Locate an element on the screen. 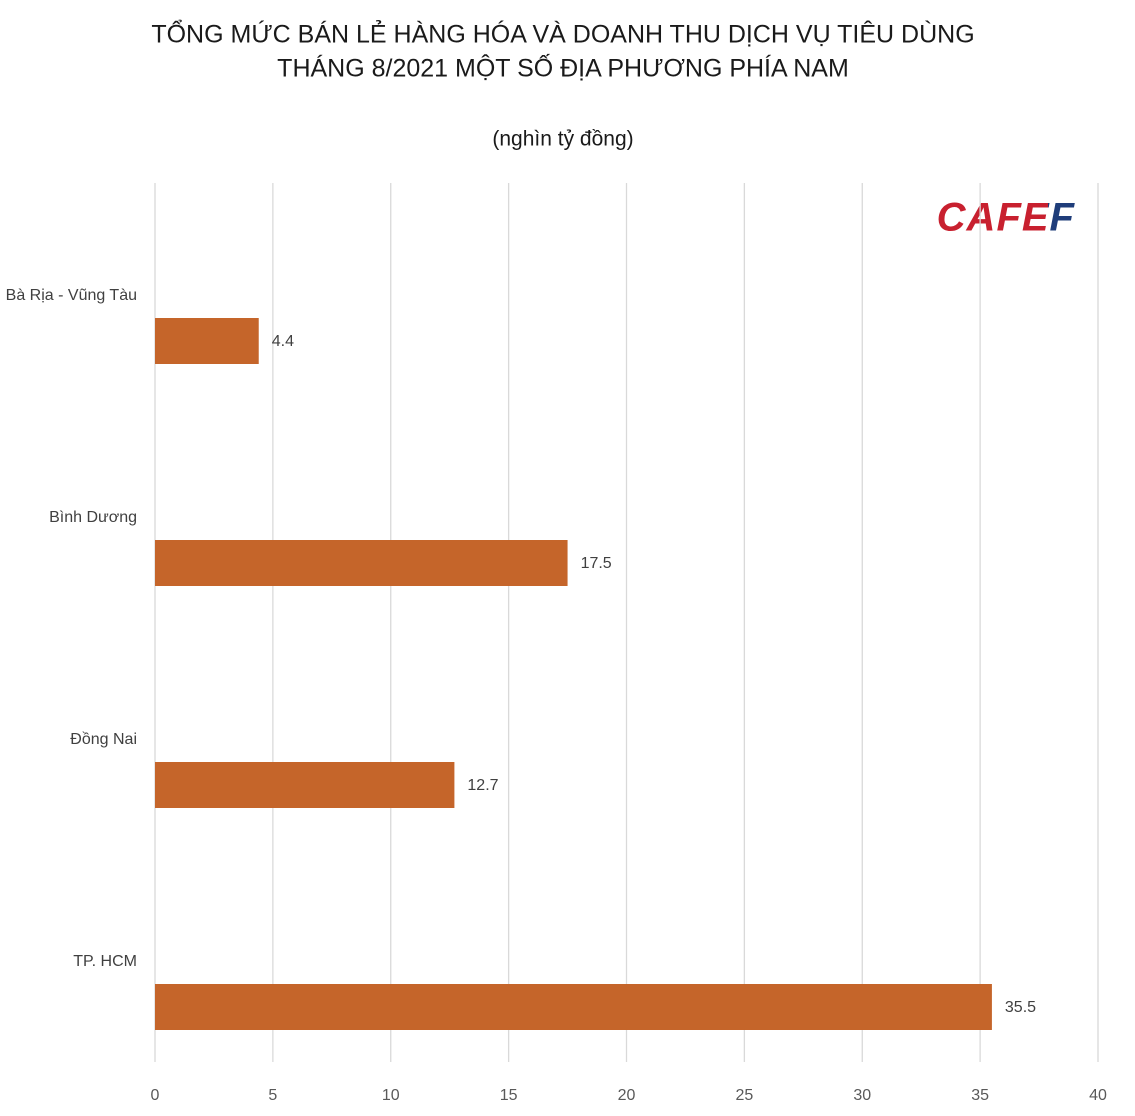 The image size is (1135, 1116). x-tick-label: 10 is located at coordinates (391, 1095).